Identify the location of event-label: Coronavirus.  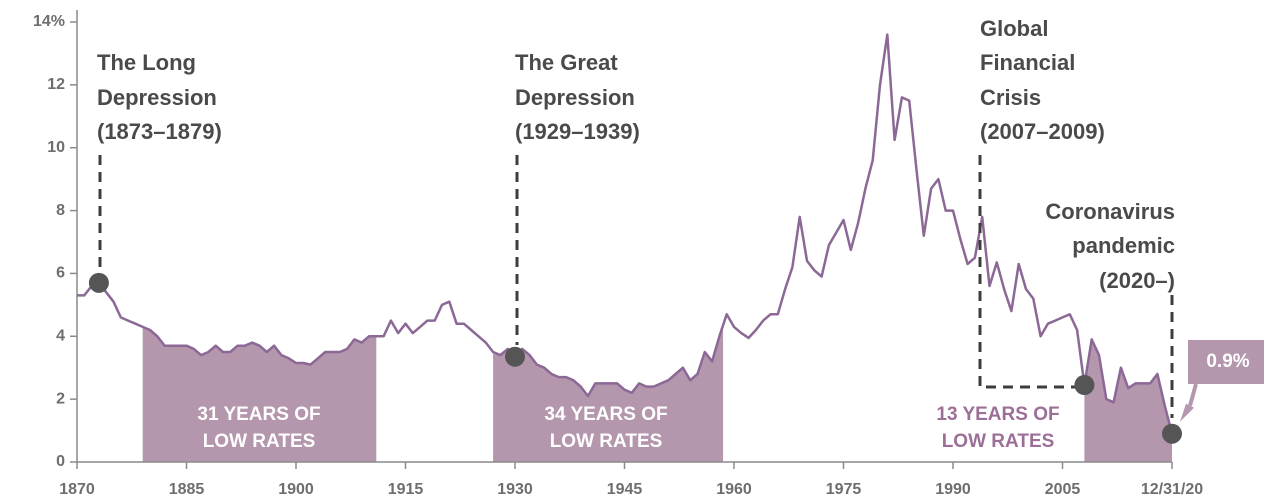
(1110, 211).